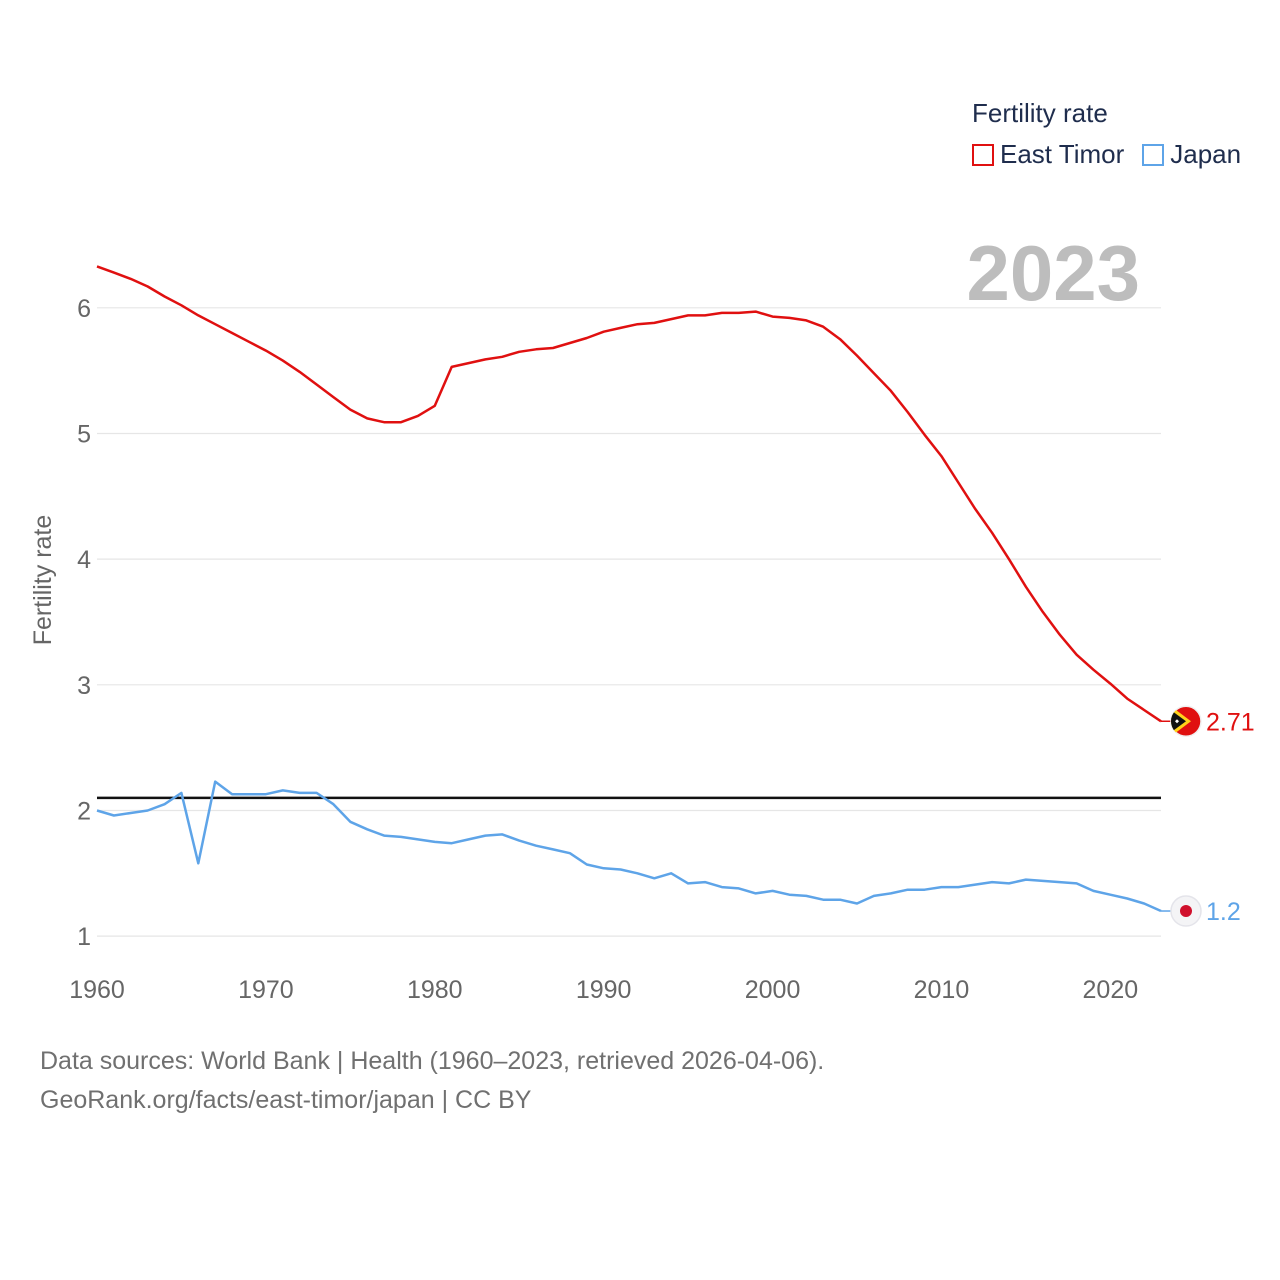 The width and height of the screenshot is (1280, 1280). Describe the element at coordinates (266, 990) in the screenshot. I see `x-tick-label: 1970` at that location.